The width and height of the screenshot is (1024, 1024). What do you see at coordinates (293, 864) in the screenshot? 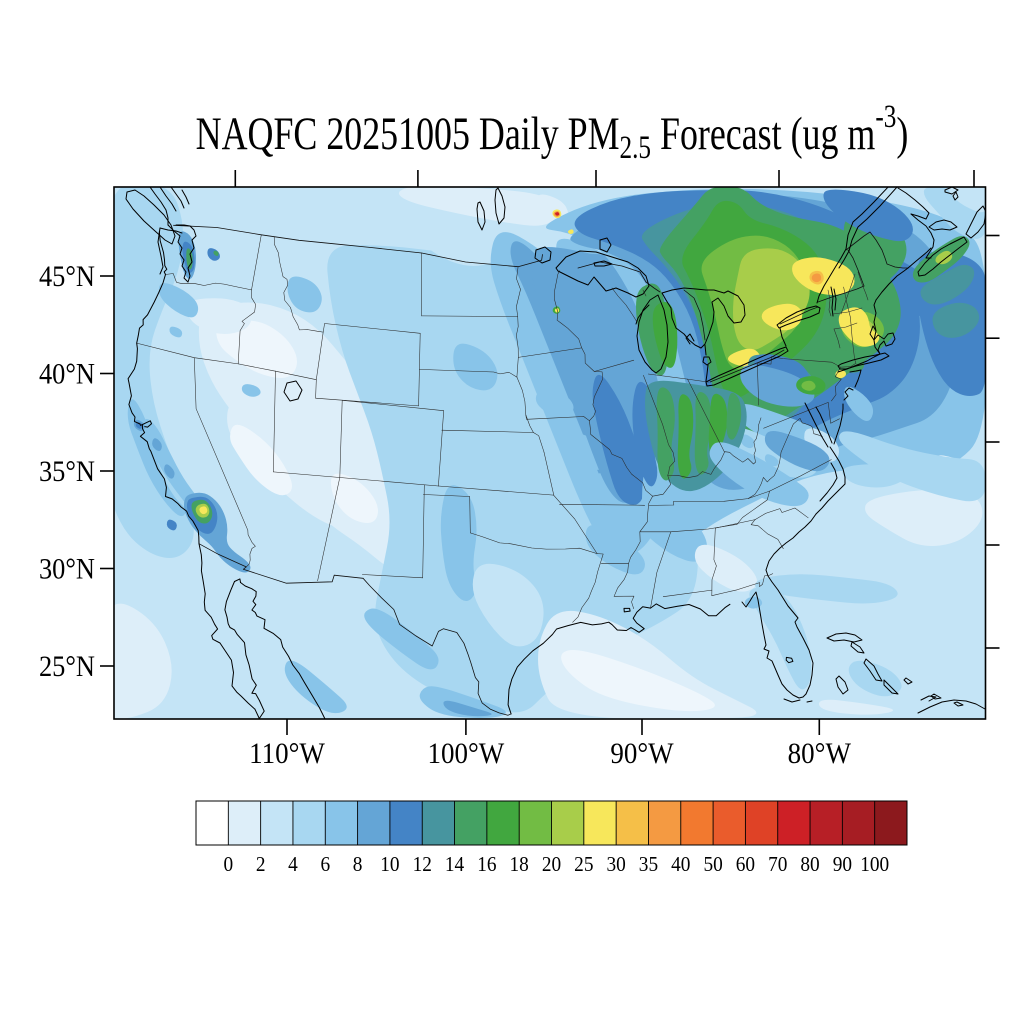
I see `svg-text: 4` at bounding box center [293, 864].